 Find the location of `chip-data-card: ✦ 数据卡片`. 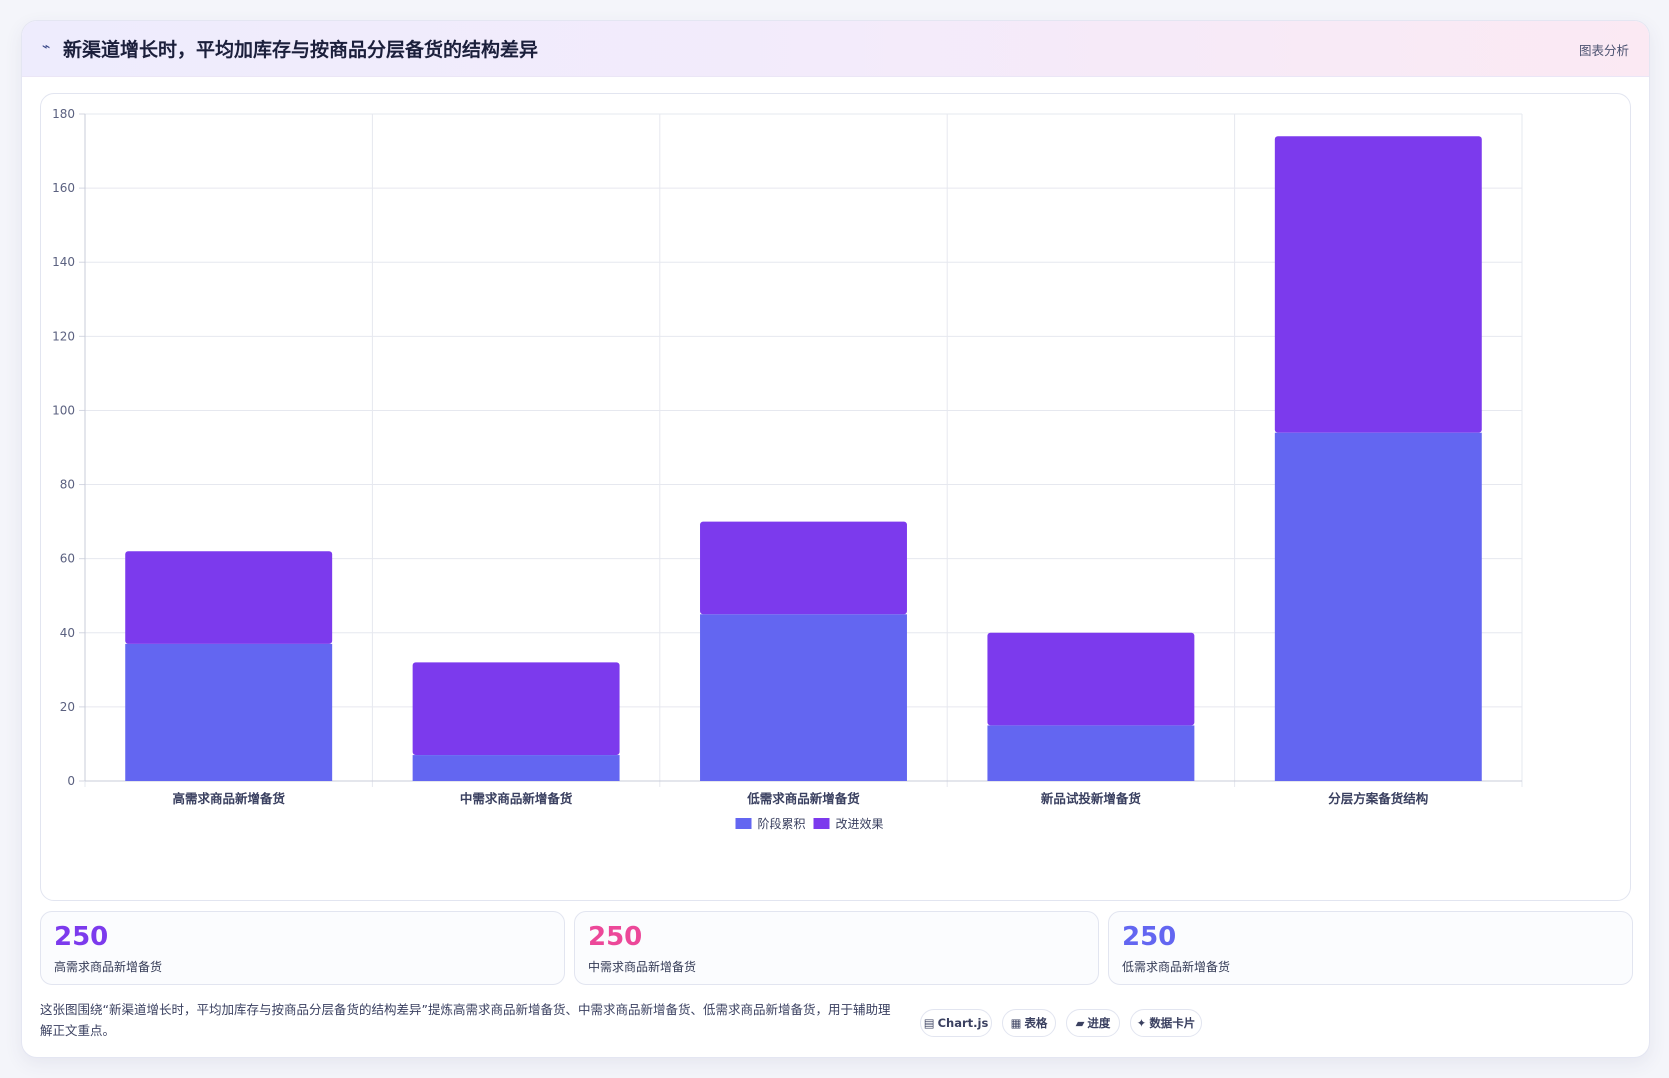

chip-data-card: ✦ 数据卡片 is located at coordinates (1166, 1023).